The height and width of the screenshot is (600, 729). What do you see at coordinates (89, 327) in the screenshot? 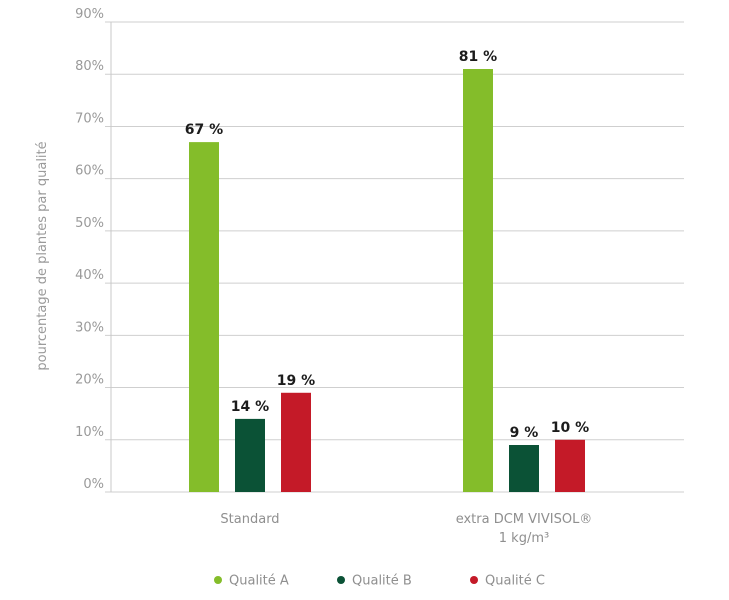
I see `y-tick-label: 30%` at bounding box center [89, 327].